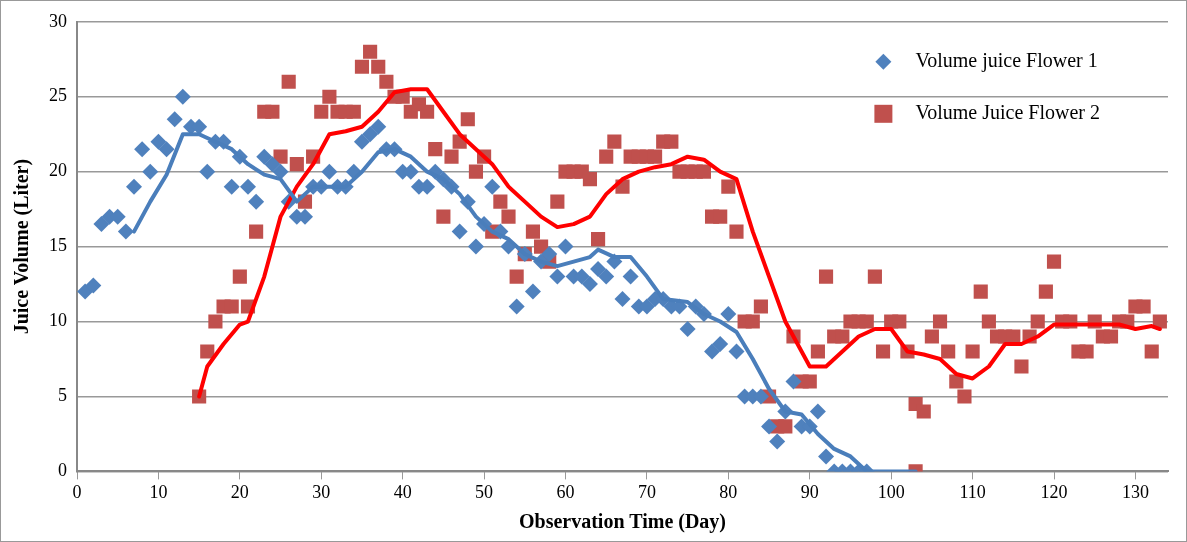  What do you see at coordinates (58, 320) in the screenshot?
I see `y-tick-label: 10` at bounding box center [58, 320].